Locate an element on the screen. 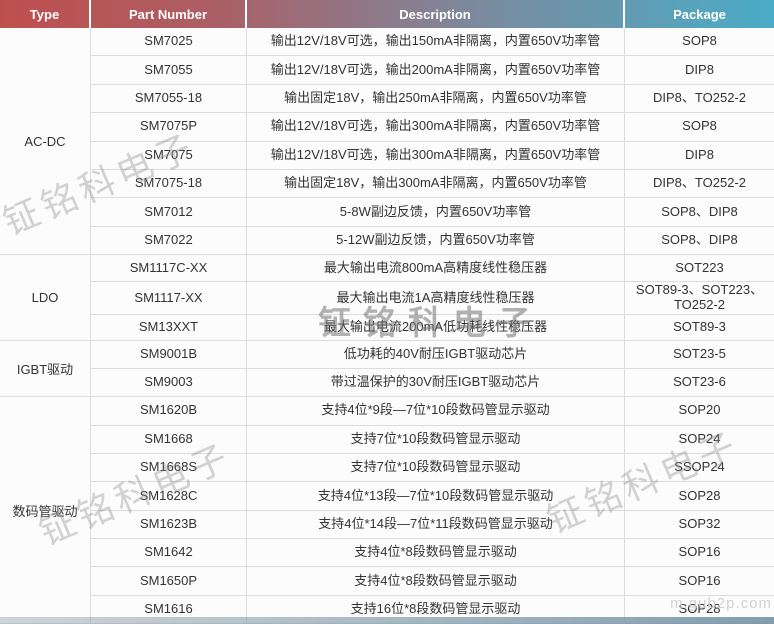 The image size is (774, 624). part-number-cell: SM1117-XX is located at coordinates (169, 299).